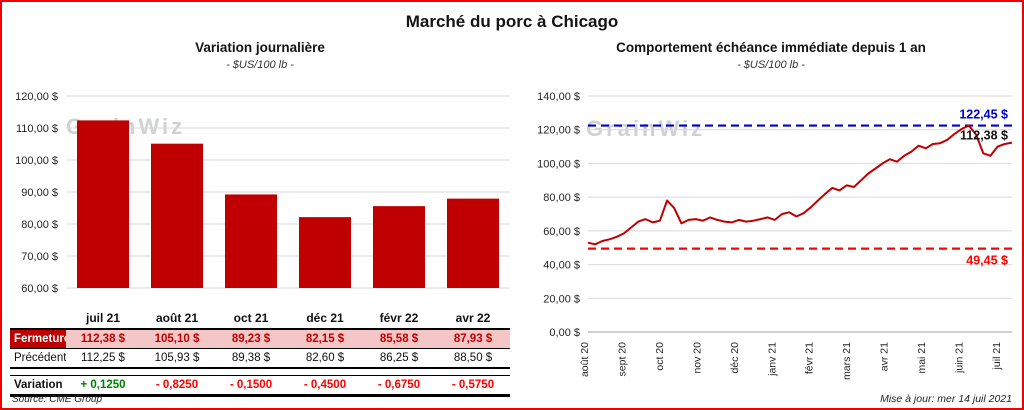  Describe the element at coordinates (325, 338) in the screenshot. I see `value-cell: 82,15 $` at that location.